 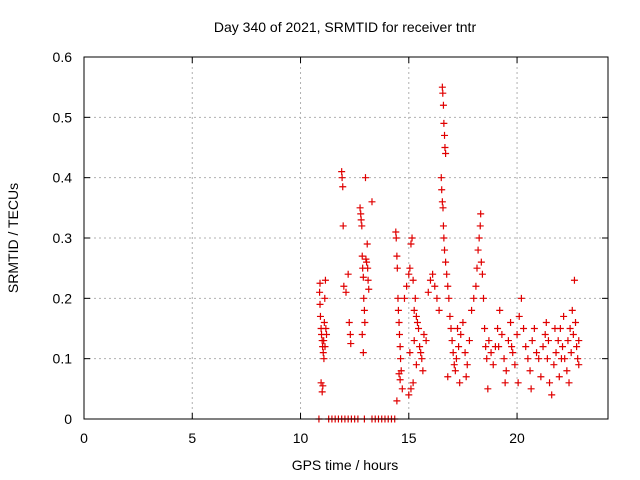 I want to click on x-tick-label: 10, so click(x=301, y=438).